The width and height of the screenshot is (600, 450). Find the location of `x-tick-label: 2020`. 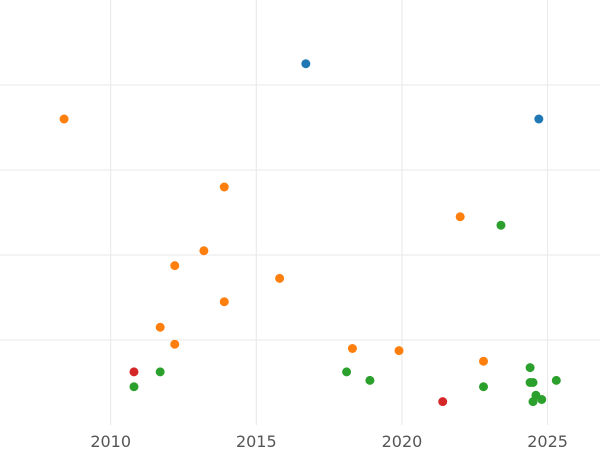

x-tick-label: 2020 is located at coordinates (402, 441).